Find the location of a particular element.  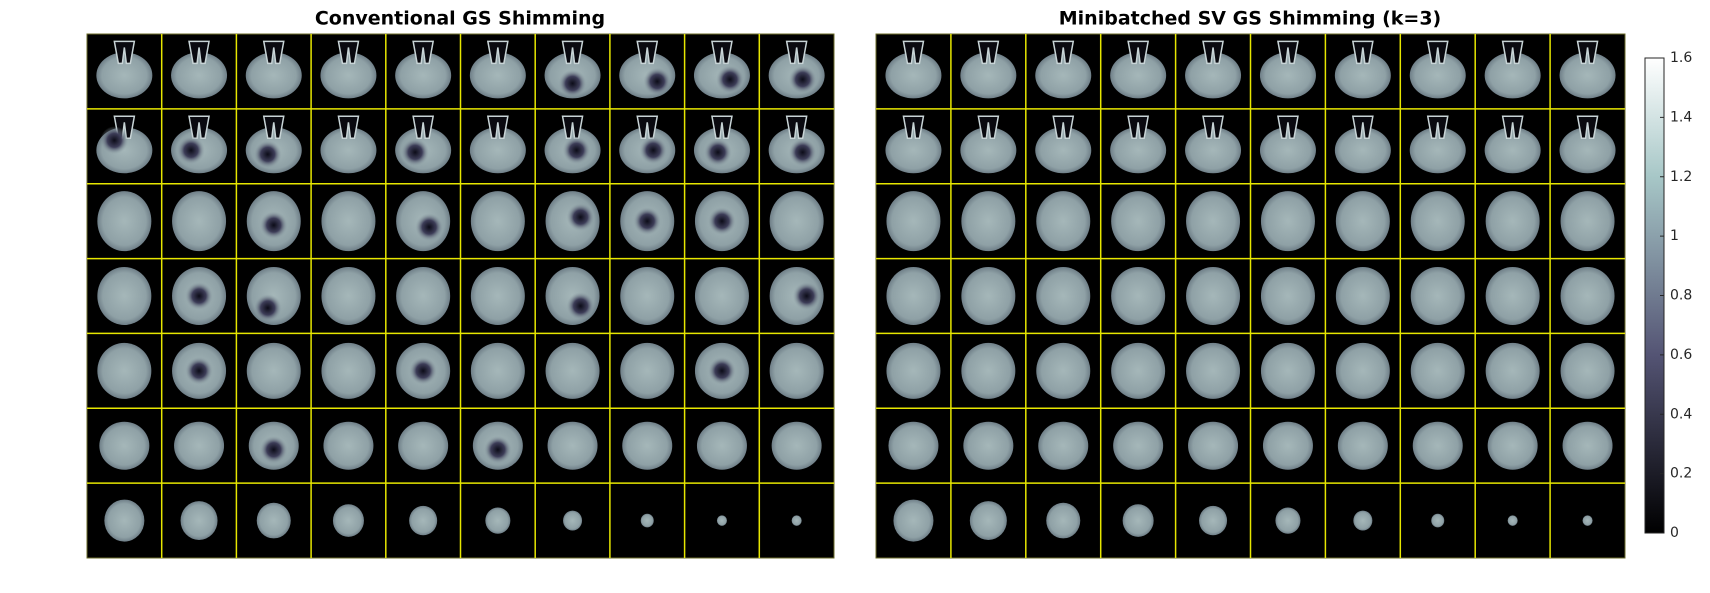

colorbar-tick-label: 0.2 is located at coordinates (1681, 474).